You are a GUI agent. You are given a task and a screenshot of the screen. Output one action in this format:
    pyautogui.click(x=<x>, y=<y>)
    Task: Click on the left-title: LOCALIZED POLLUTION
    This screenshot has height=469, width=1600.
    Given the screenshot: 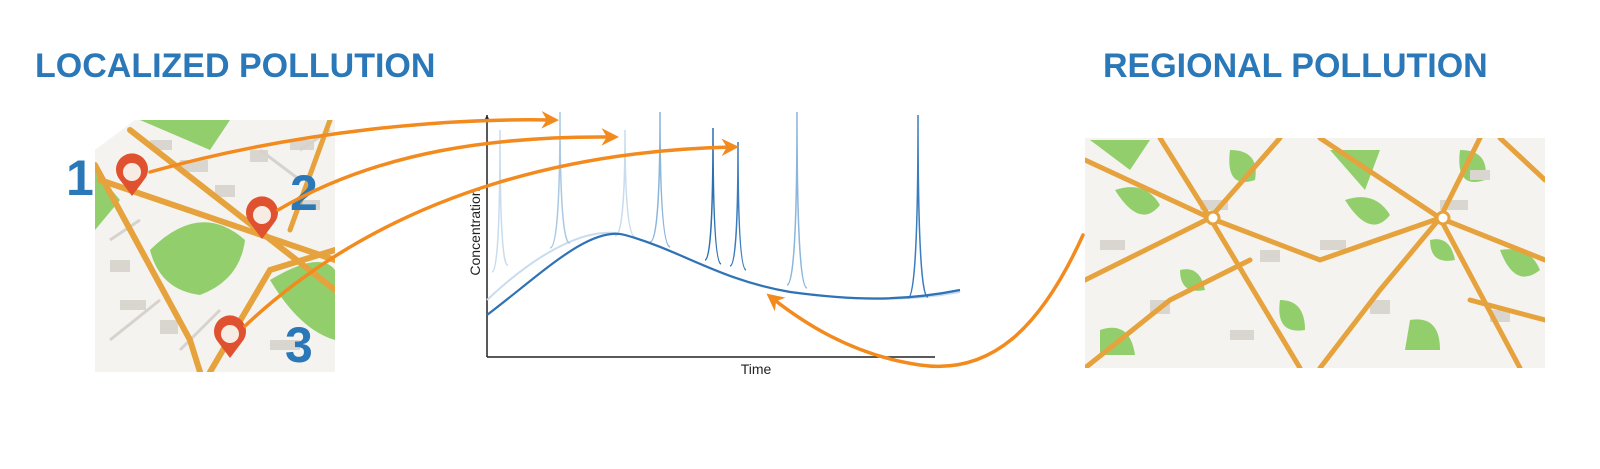 What is the action you would take?
    pyautogui.click(x=235, y=66)
    